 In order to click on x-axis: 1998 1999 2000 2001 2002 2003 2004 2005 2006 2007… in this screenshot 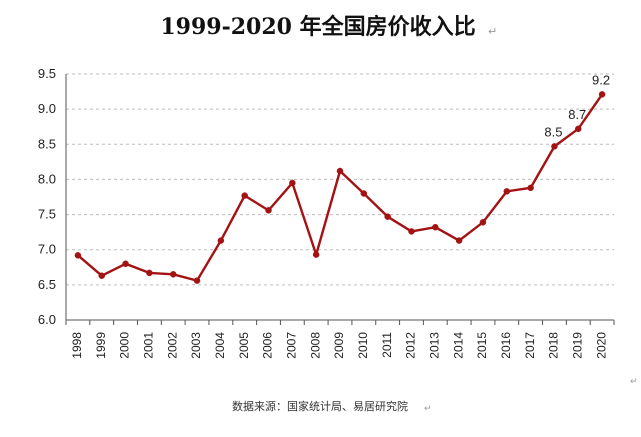, I will do `click(340, 339)`.